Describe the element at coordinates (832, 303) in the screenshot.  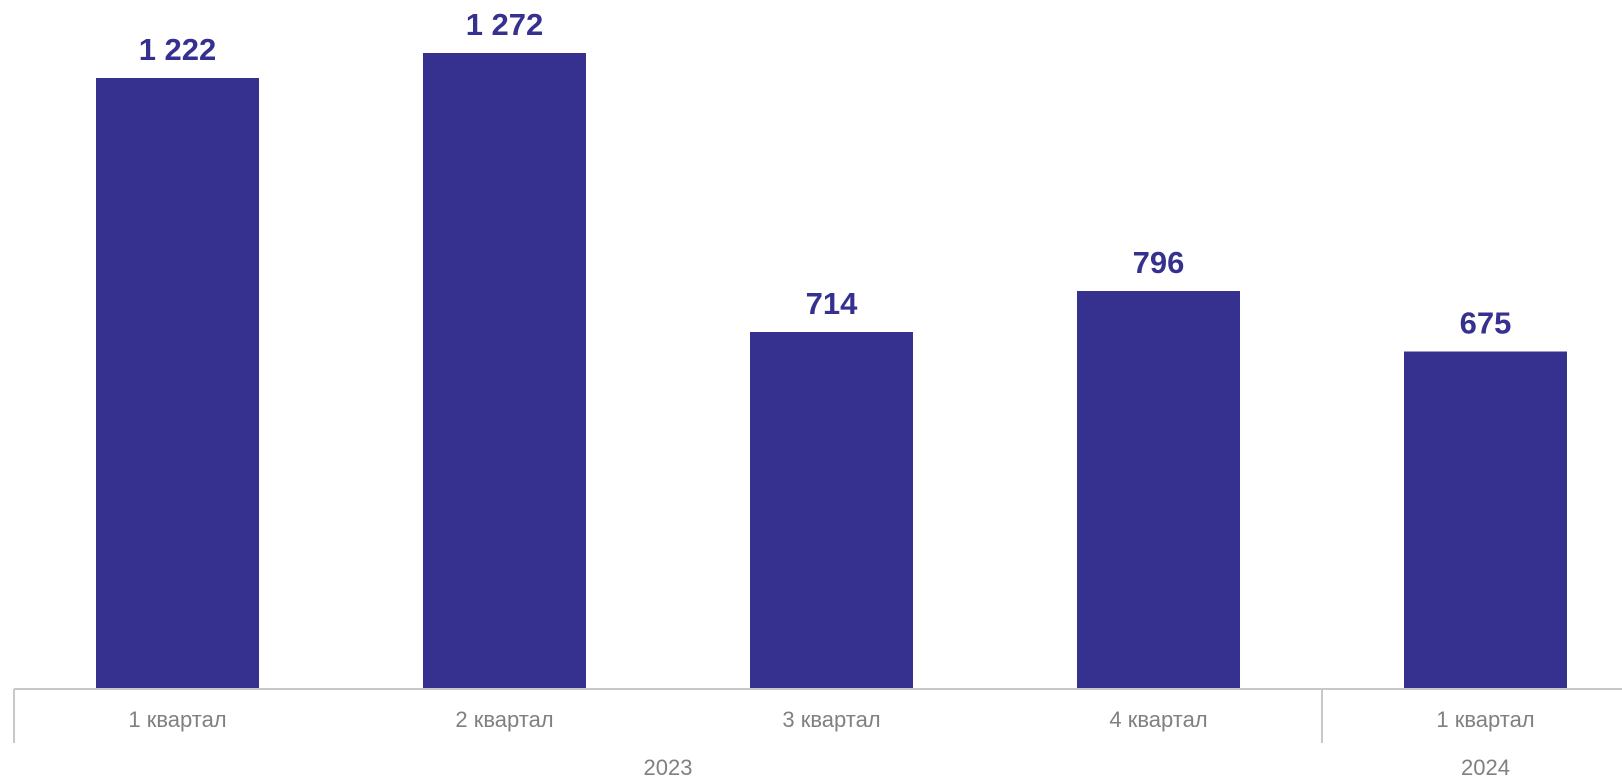
I see `data-label: 714` at that location.